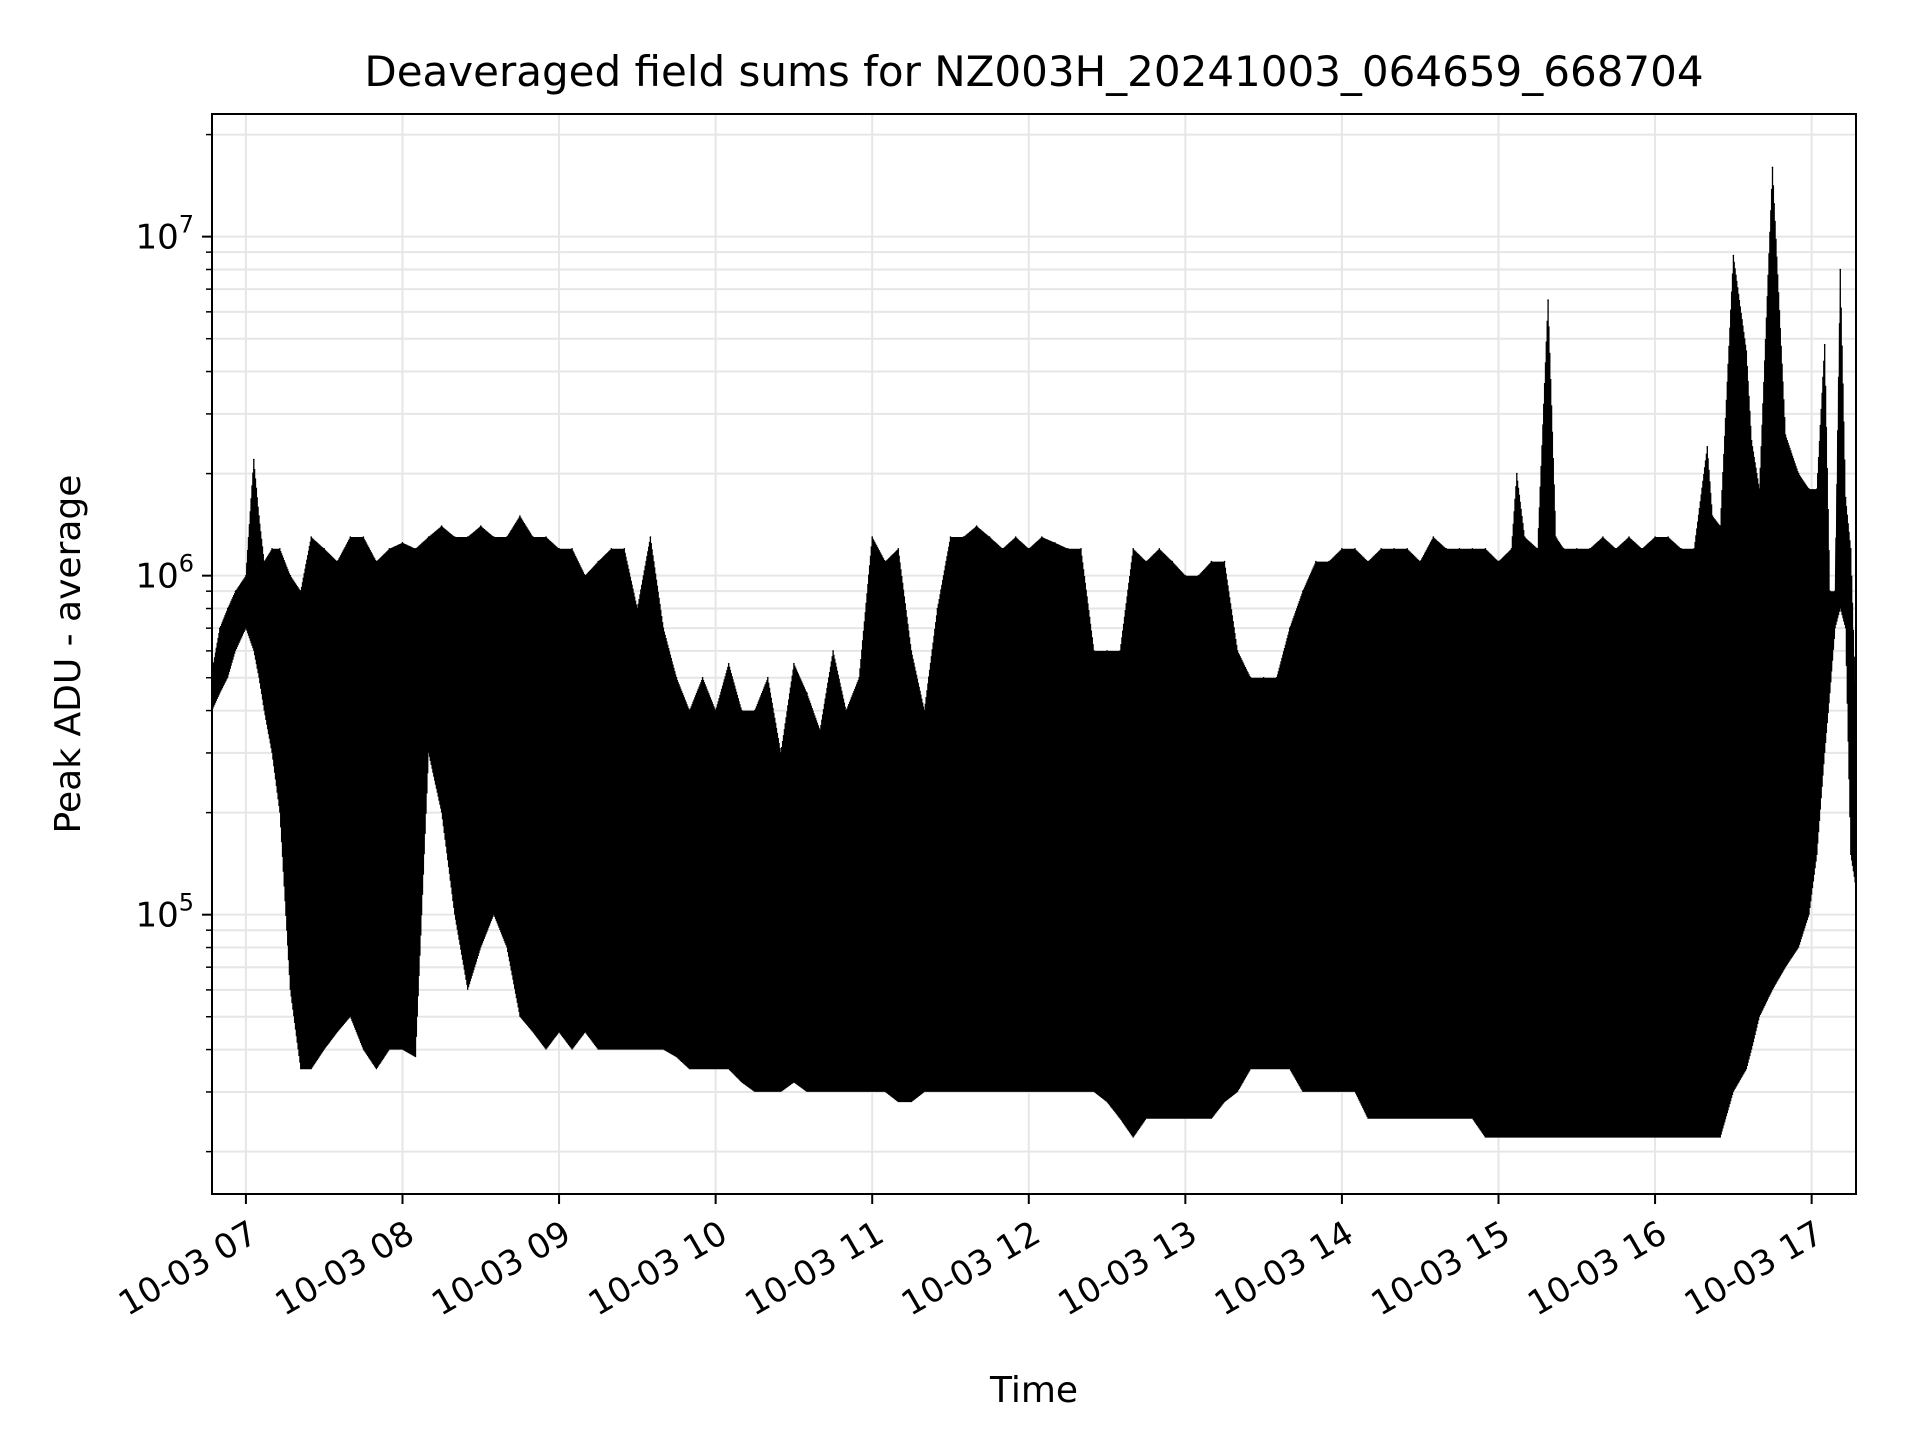 The image size is (1920, 1440). I want to click on x-tick-label: 10-03 14, so click(1284, 1268).